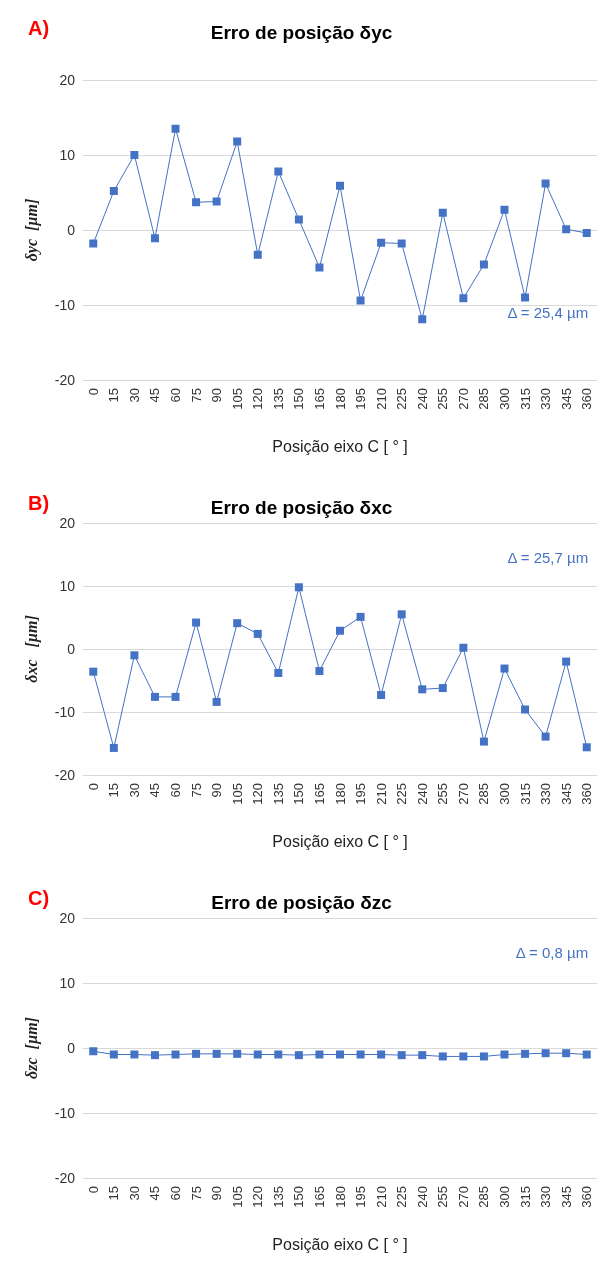  What do you see at coordinates (302, 902) in the screenshot?
I see `chart-title: Erro de posição δzc` at bounding box center [302, 902].